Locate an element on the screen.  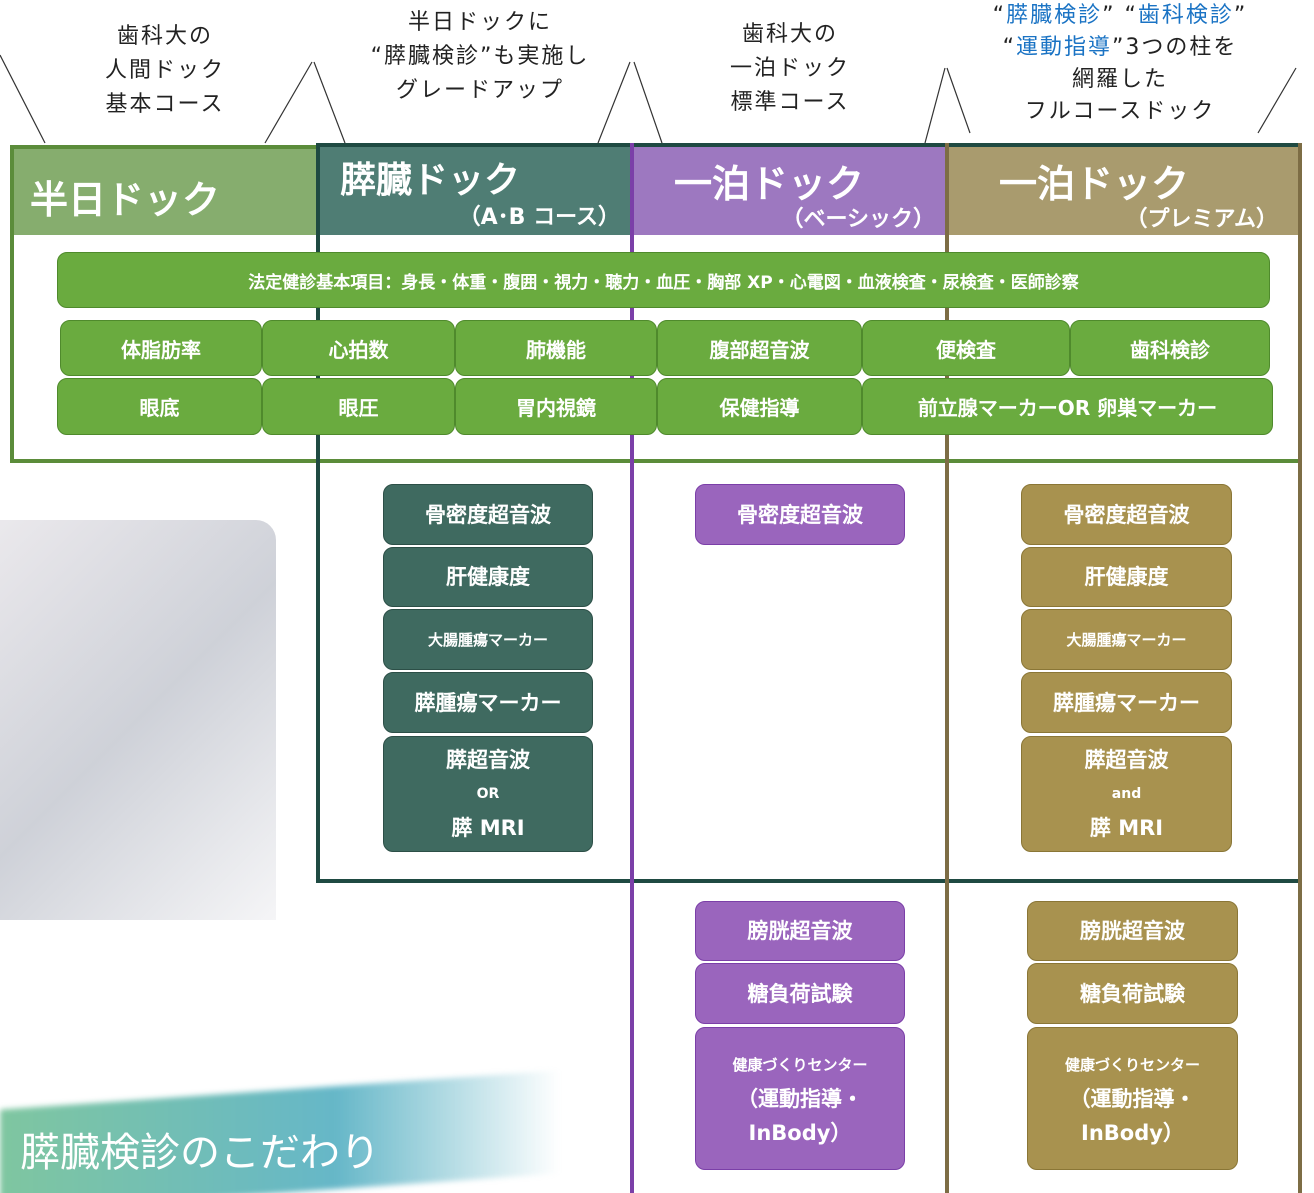
callout-segment: 膵臓検診 is located at coordinates (1054, 15).